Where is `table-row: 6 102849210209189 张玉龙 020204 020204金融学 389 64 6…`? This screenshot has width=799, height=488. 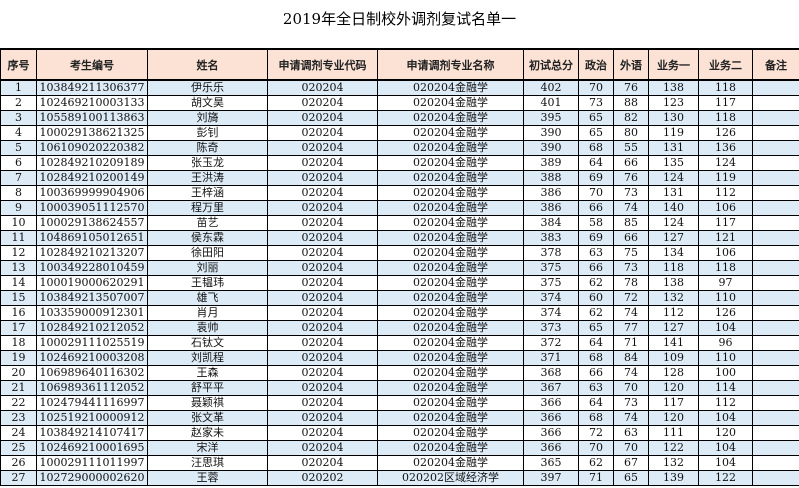
table-row: 6 102849210209189 张玉龙 020204 020204金融学 389 64 6… is located at coordinates (399, 163).